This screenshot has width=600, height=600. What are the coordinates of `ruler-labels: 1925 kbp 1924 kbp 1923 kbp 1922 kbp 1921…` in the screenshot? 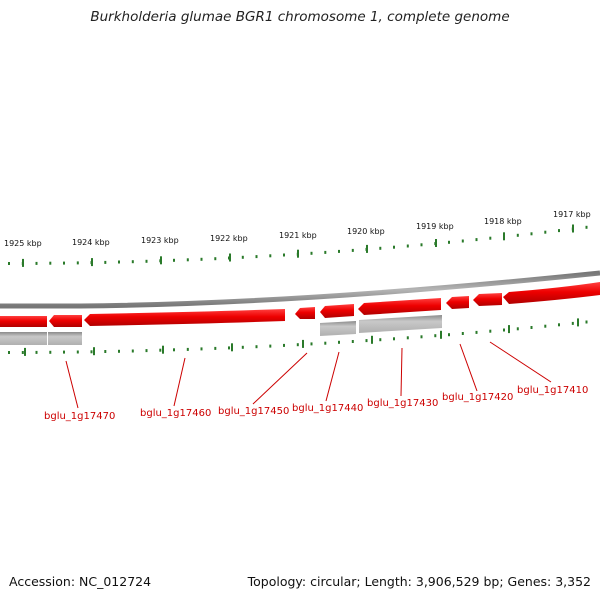 It's located at (297, 229).